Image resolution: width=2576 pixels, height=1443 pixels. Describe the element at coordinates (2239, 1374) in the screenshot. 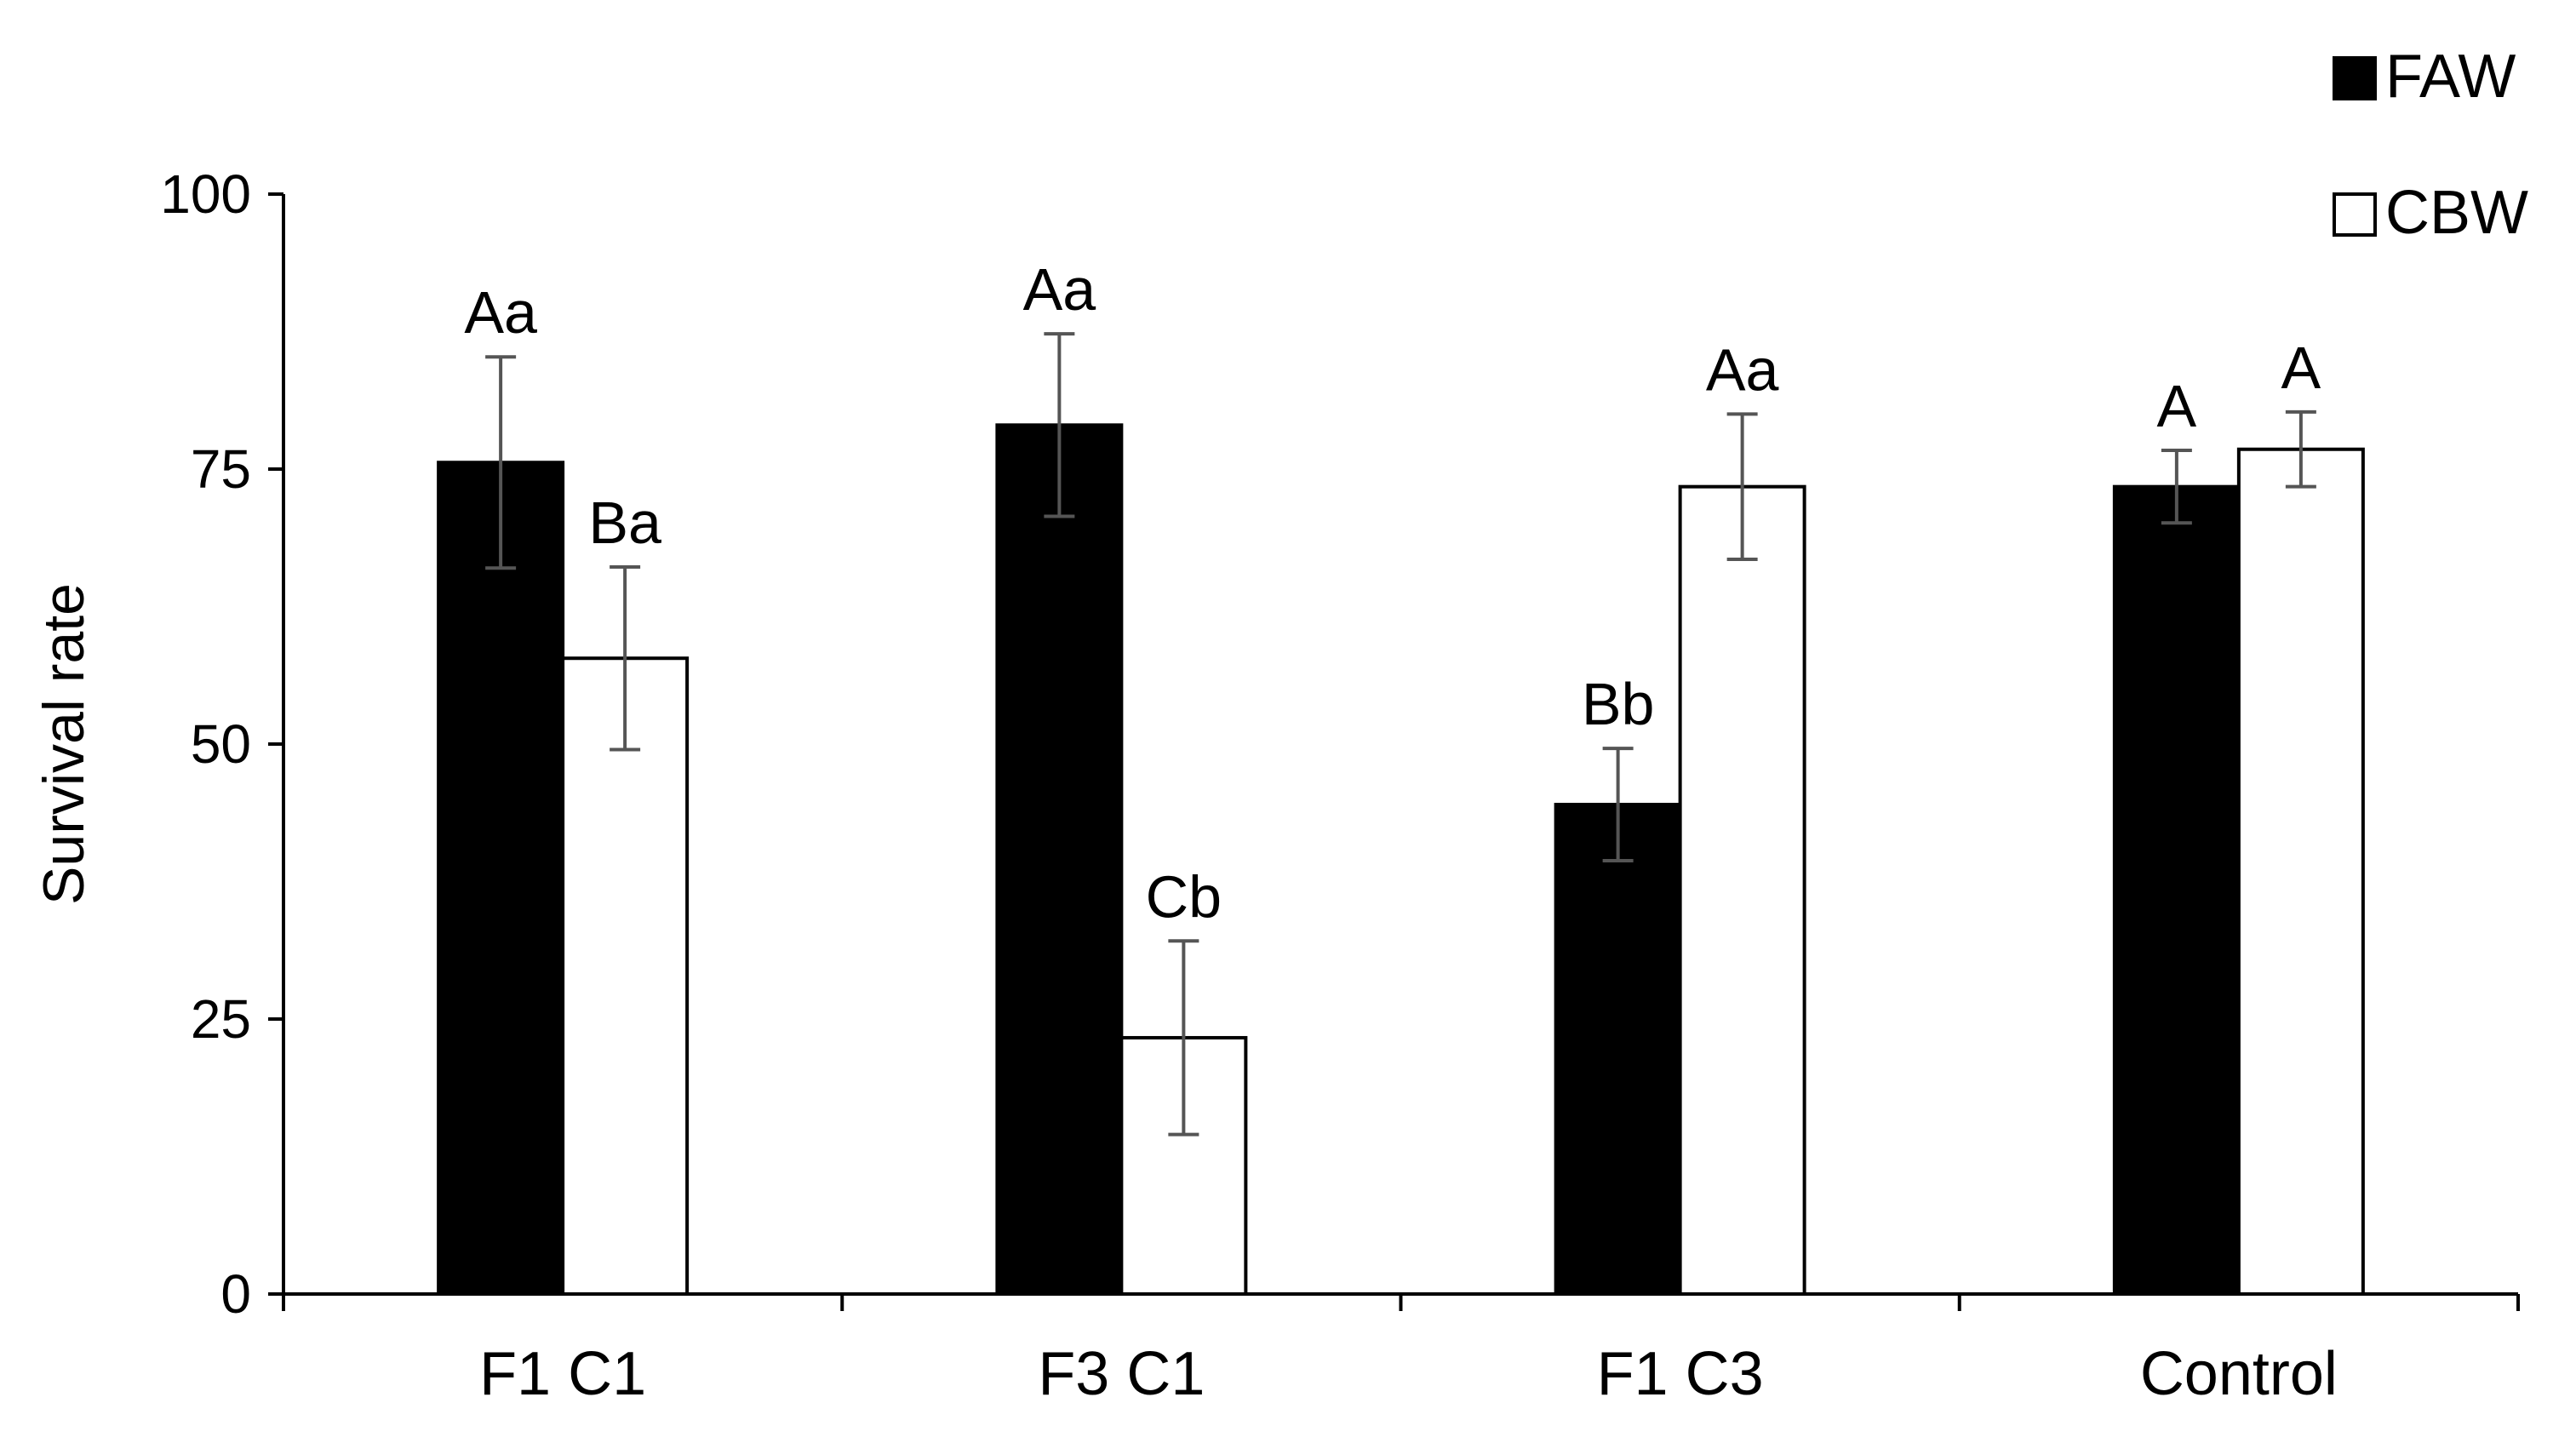

I see `x-category-label: Control` at that location.